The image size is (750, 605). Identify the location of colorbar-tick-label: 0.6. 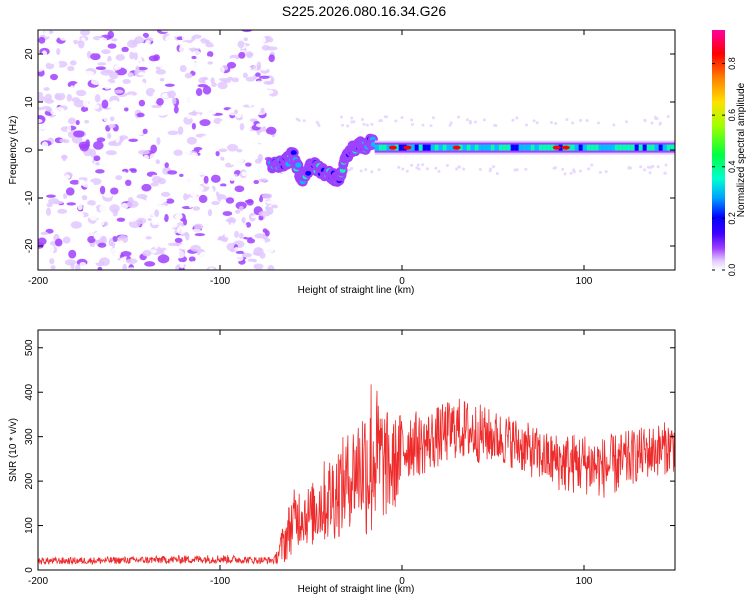
(732, 115).